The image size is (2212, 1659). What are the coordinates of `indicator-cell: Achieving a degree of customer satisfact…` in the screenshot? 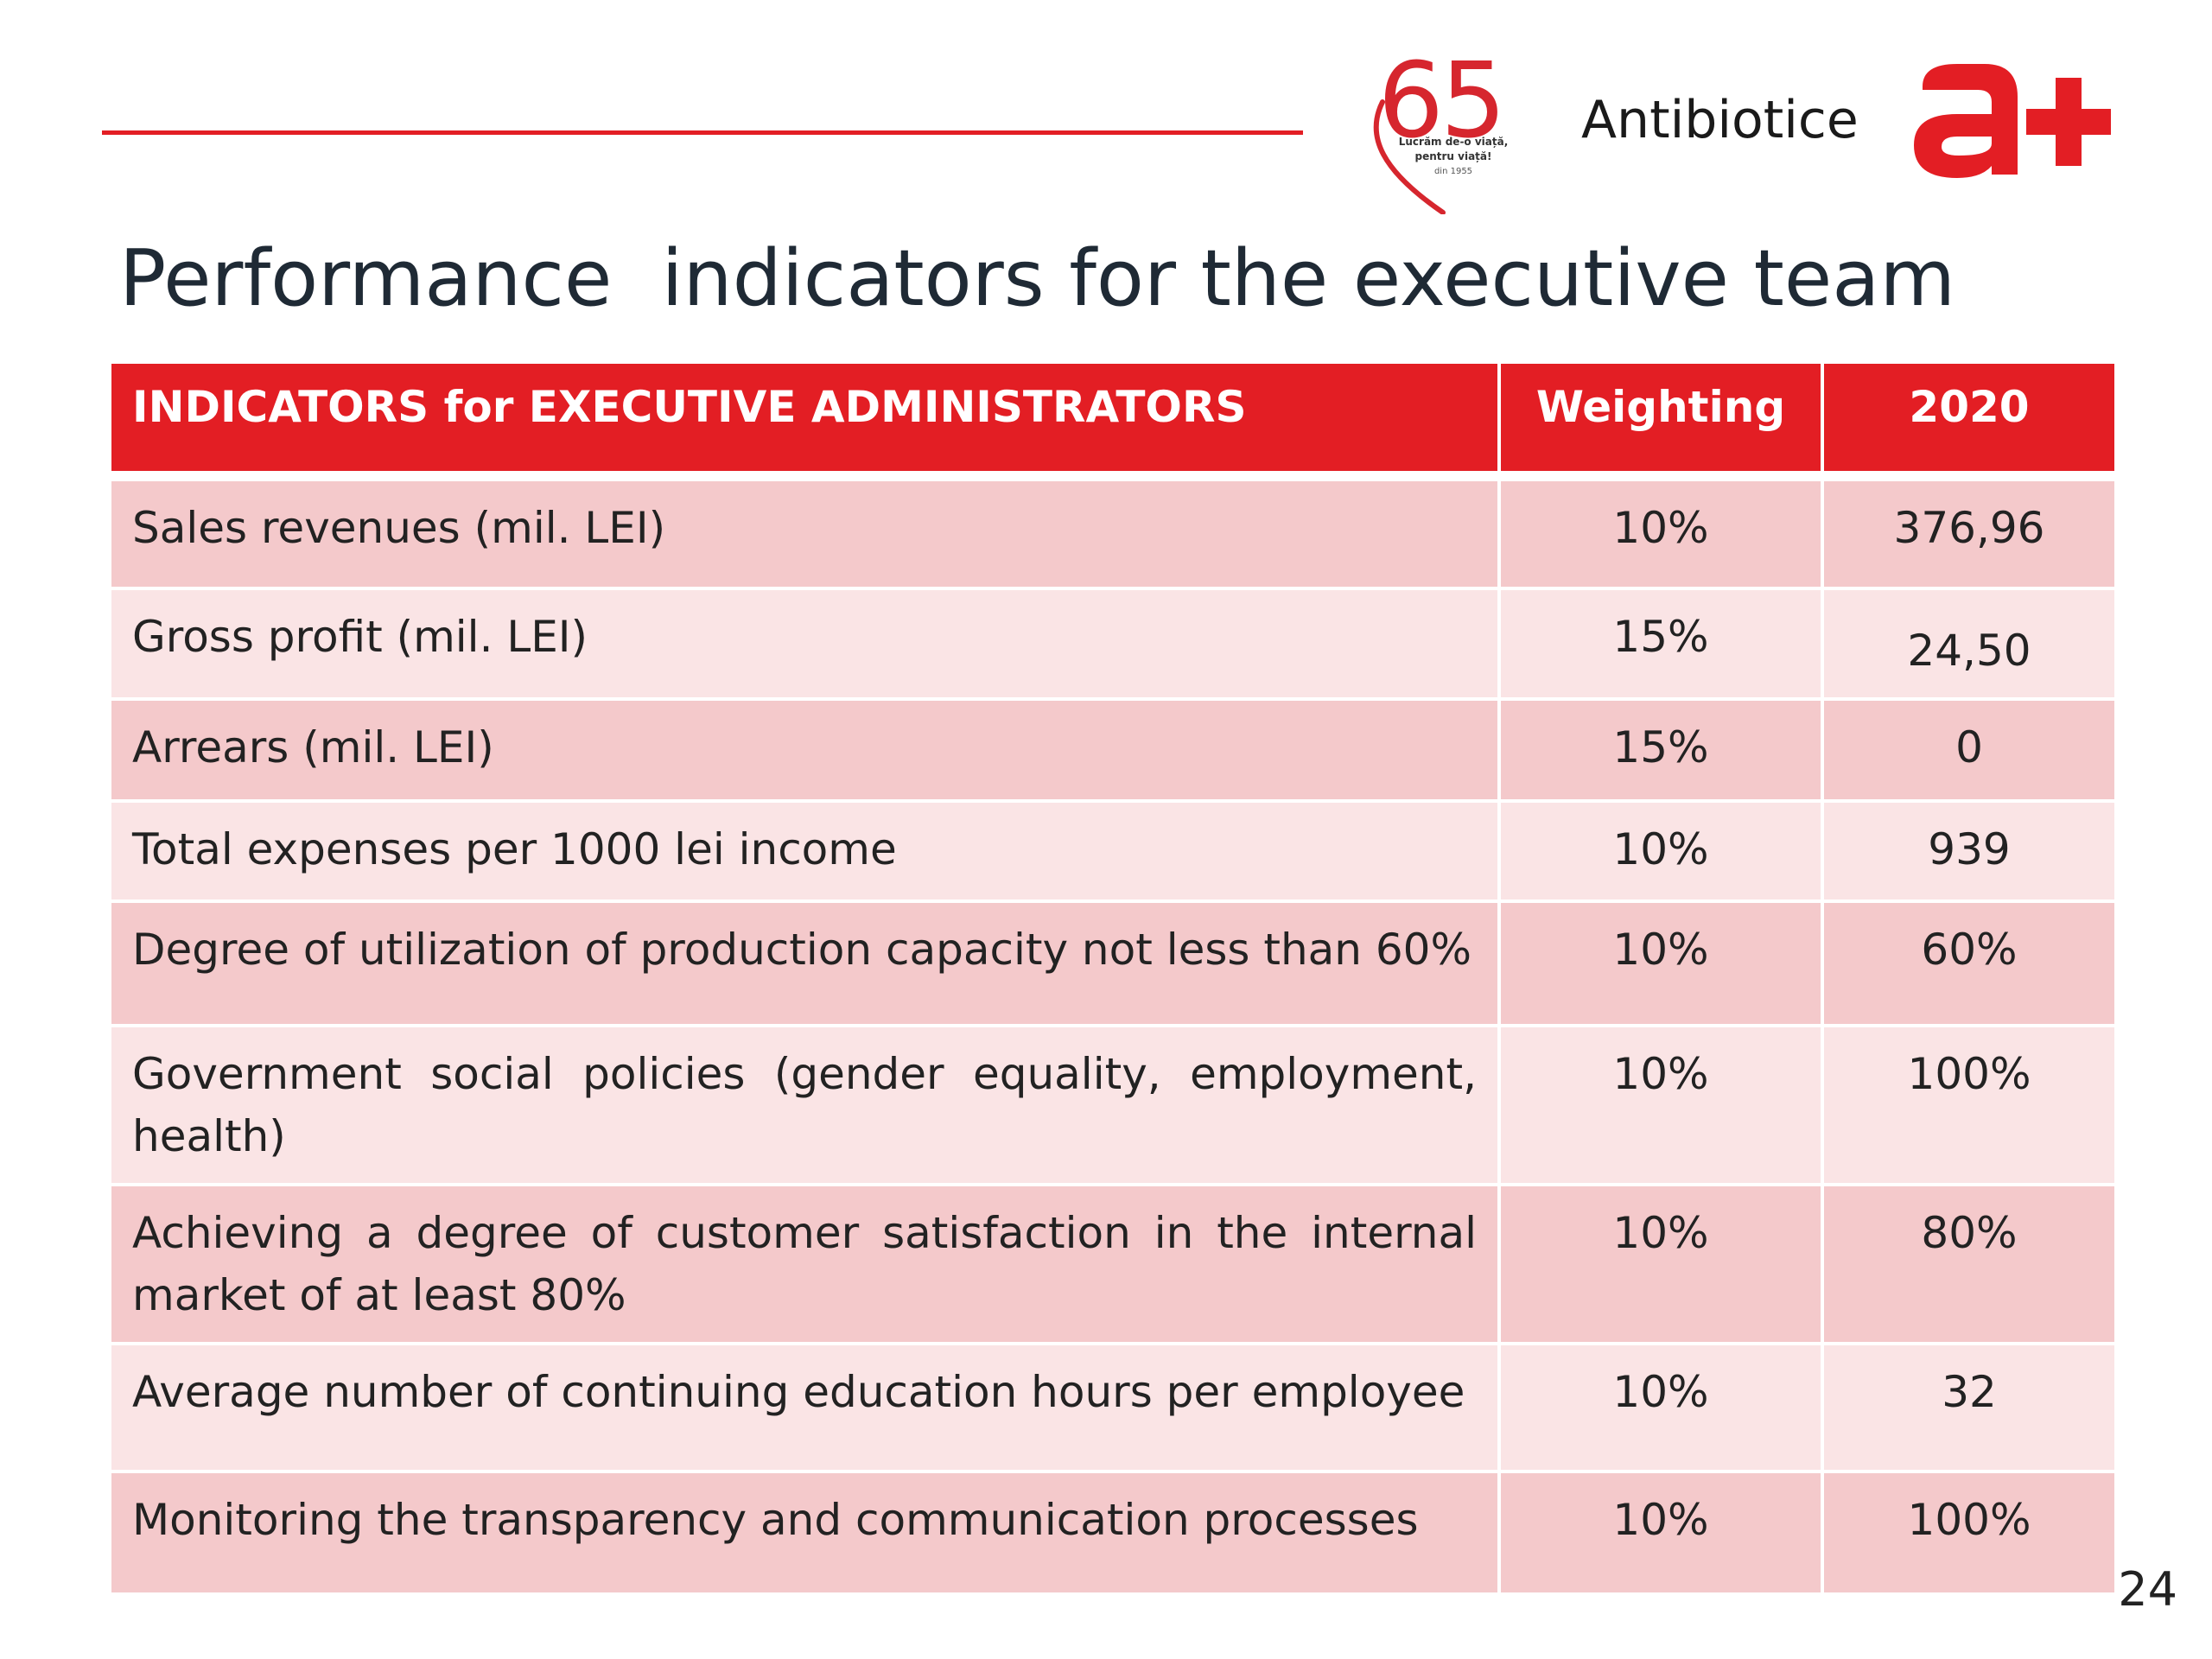 It's located at (804, 1264).